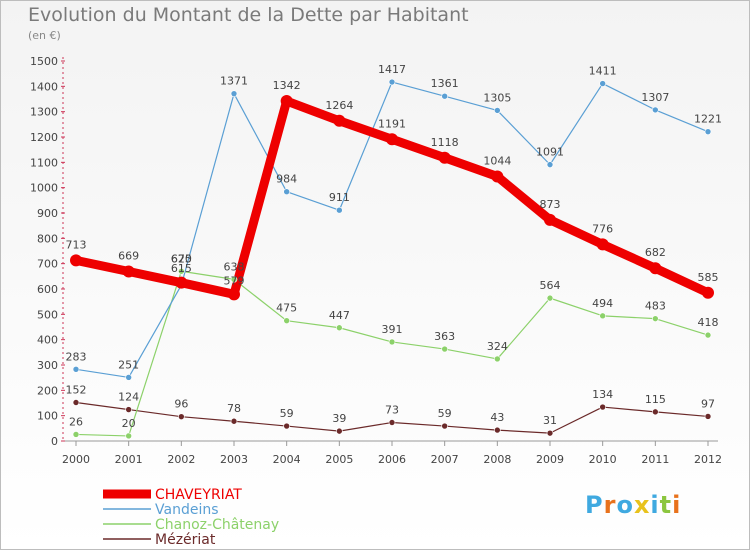 The width and height of the screenshot is (750, 551). What do you see at coordinates (625, 505) in the screenshot?
I see `logo-letter: o` at bounding box center [625, 505].